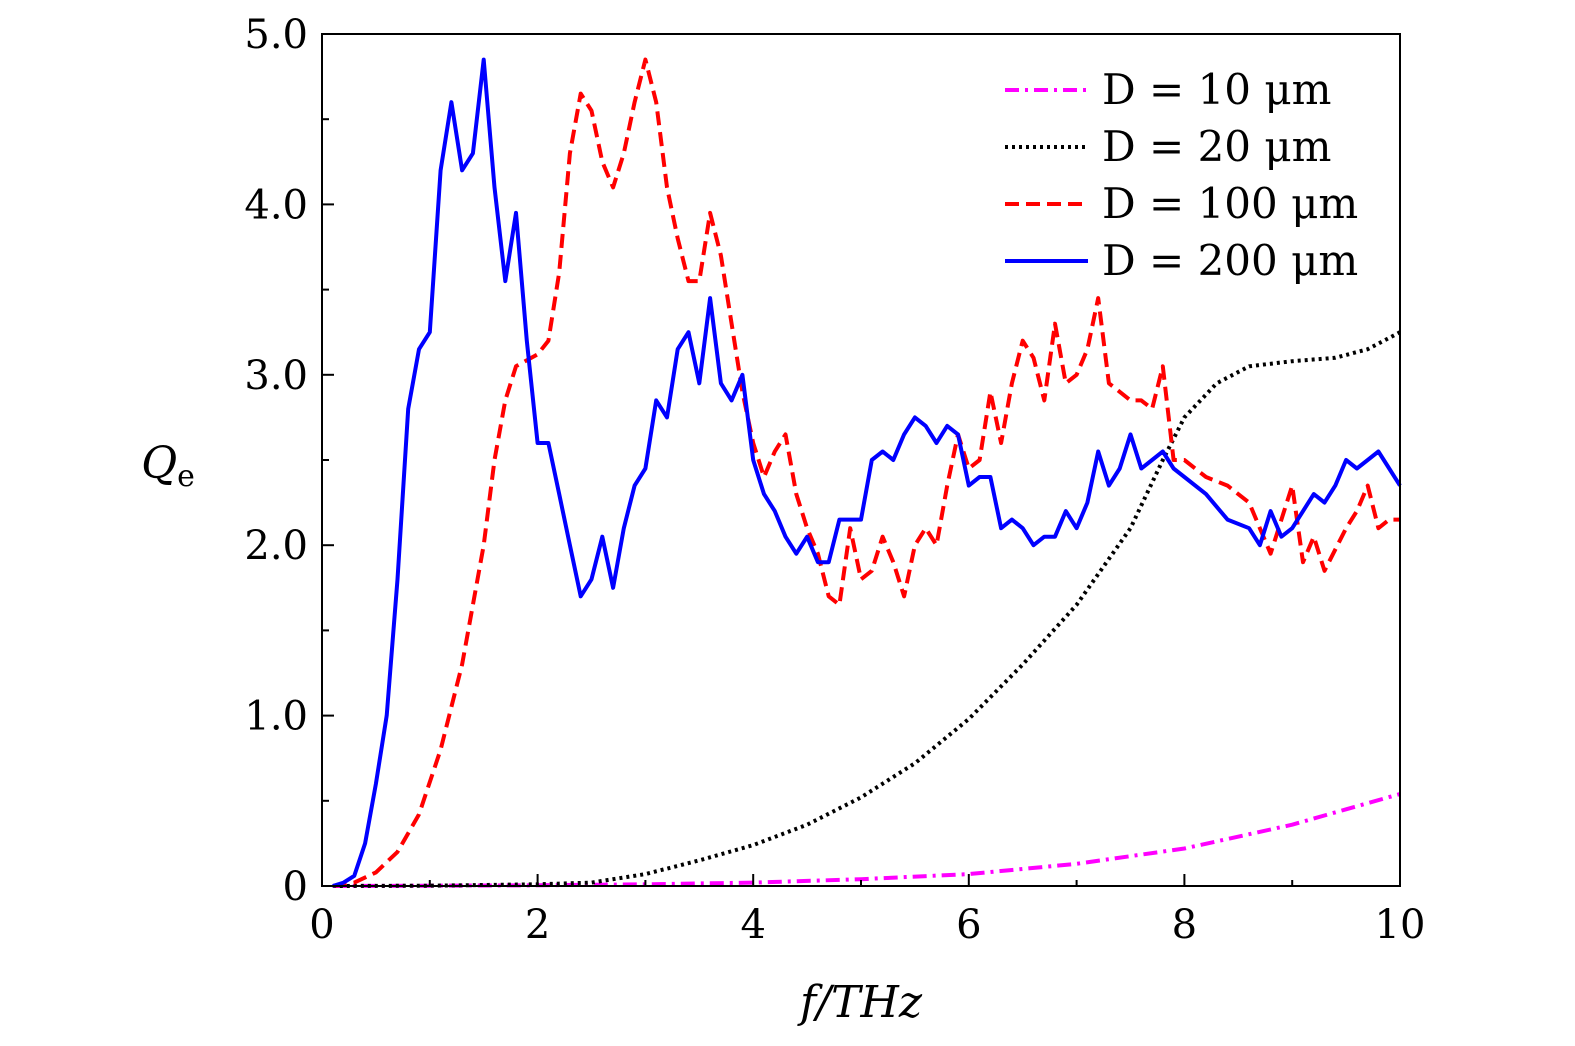 The height and width of the screenshot is (1046, 1575). Describe the element at coordinates (295, 887) in the screenshot. I see `y-tick-label: 0` at that location.